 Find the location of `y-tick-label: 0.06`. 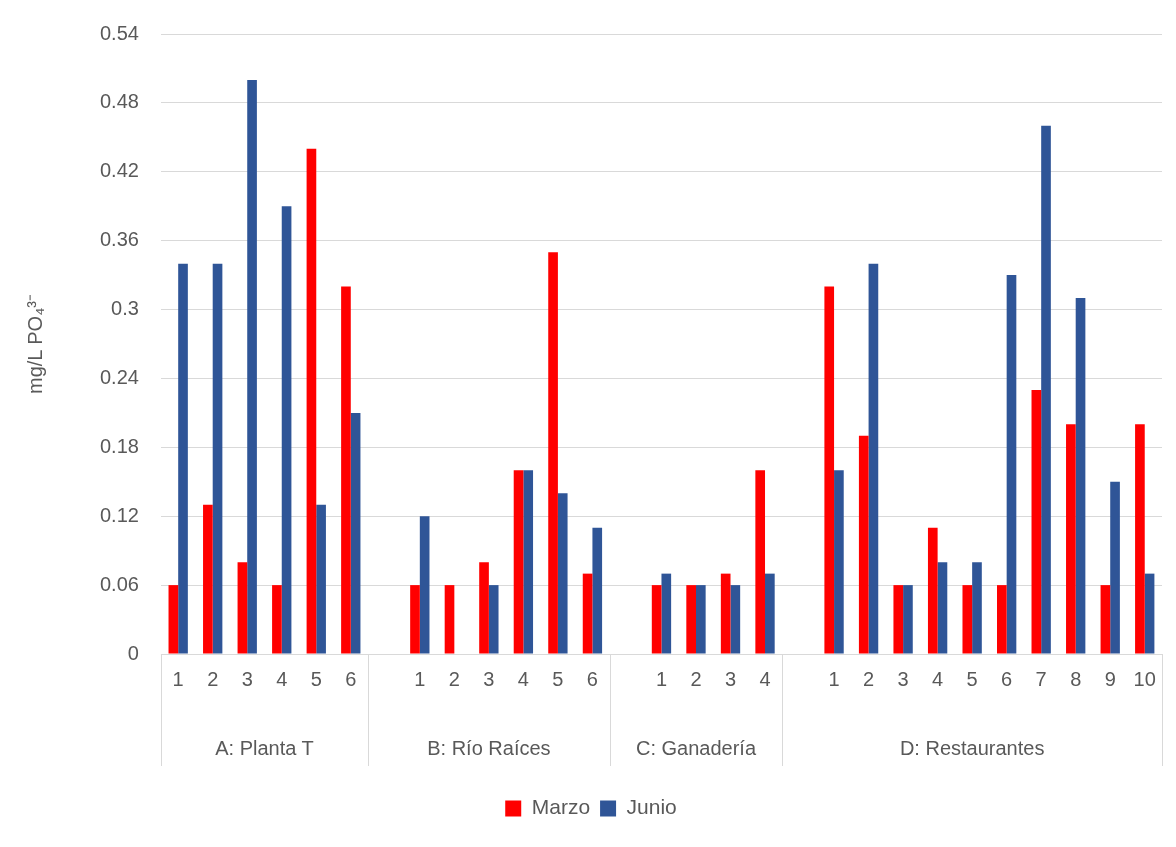

y-tick-label: 0.06 is located at coordinates (119, 583).